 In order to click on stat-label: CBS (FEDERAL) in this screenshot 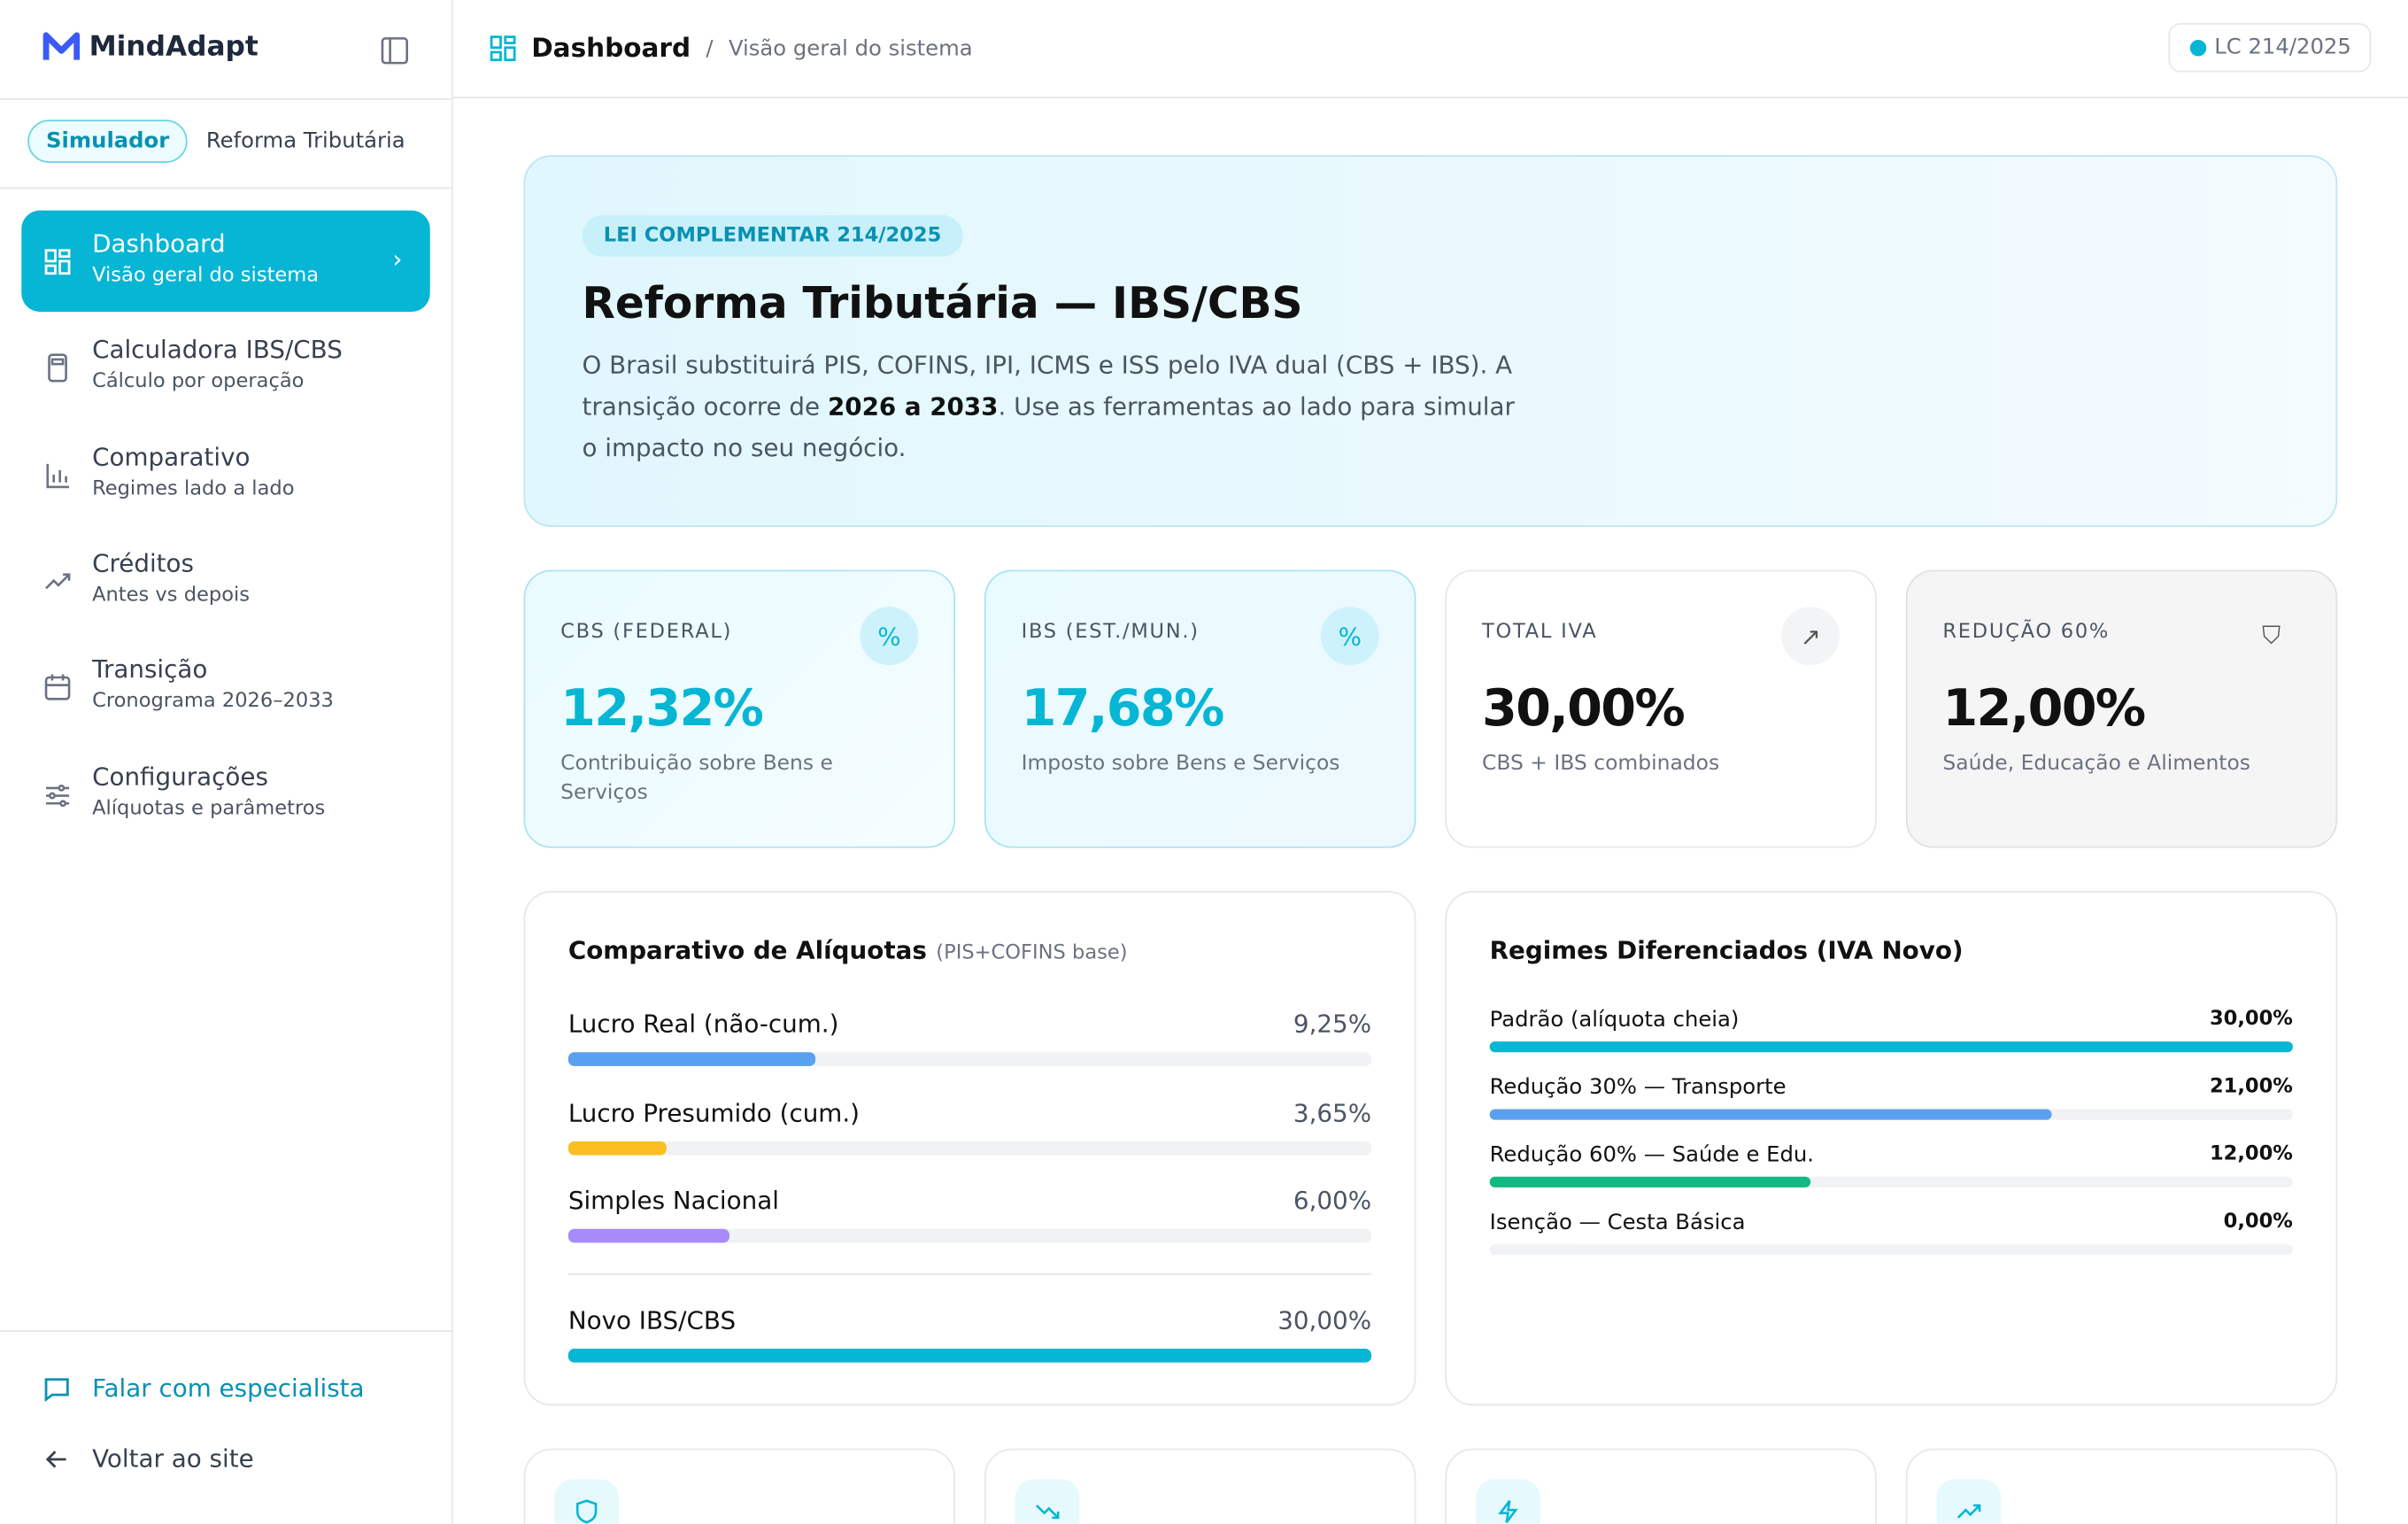, I will do `click(646, 632)`.